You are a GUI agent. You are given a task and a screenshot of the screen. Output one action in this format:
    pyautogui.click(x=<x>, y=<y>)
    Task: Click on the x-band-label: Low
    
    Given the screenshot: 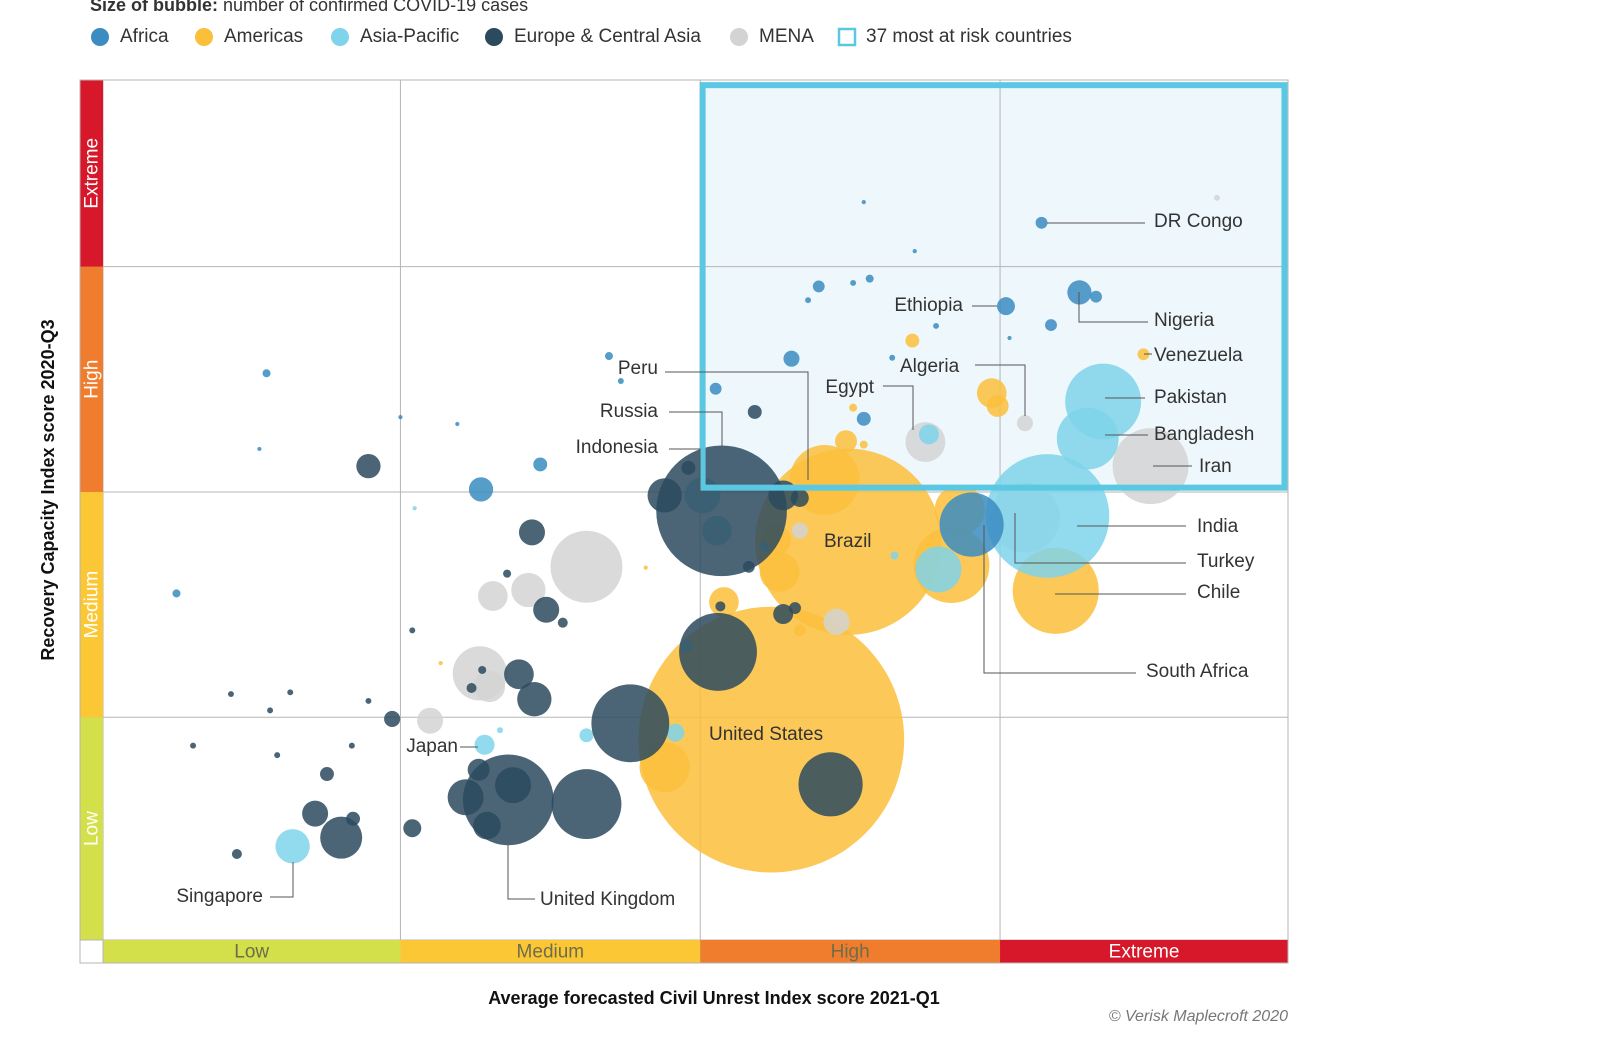 What is the action you would take?
    pyautogui.click(x=251, y=952)
    